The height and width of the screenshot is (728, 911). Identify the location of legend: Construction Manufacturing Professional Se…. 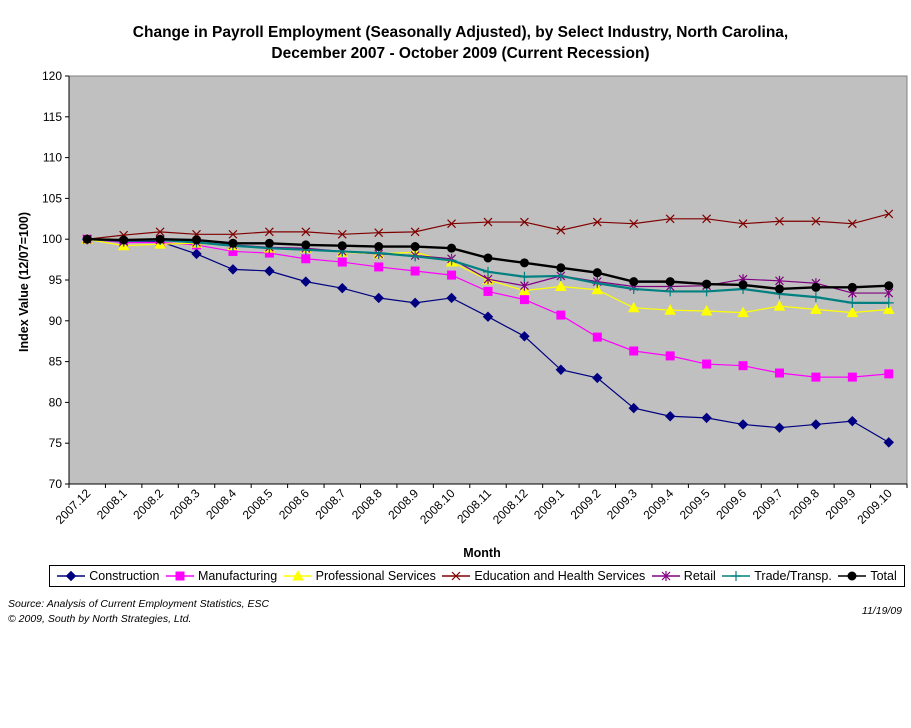
(477, 576).